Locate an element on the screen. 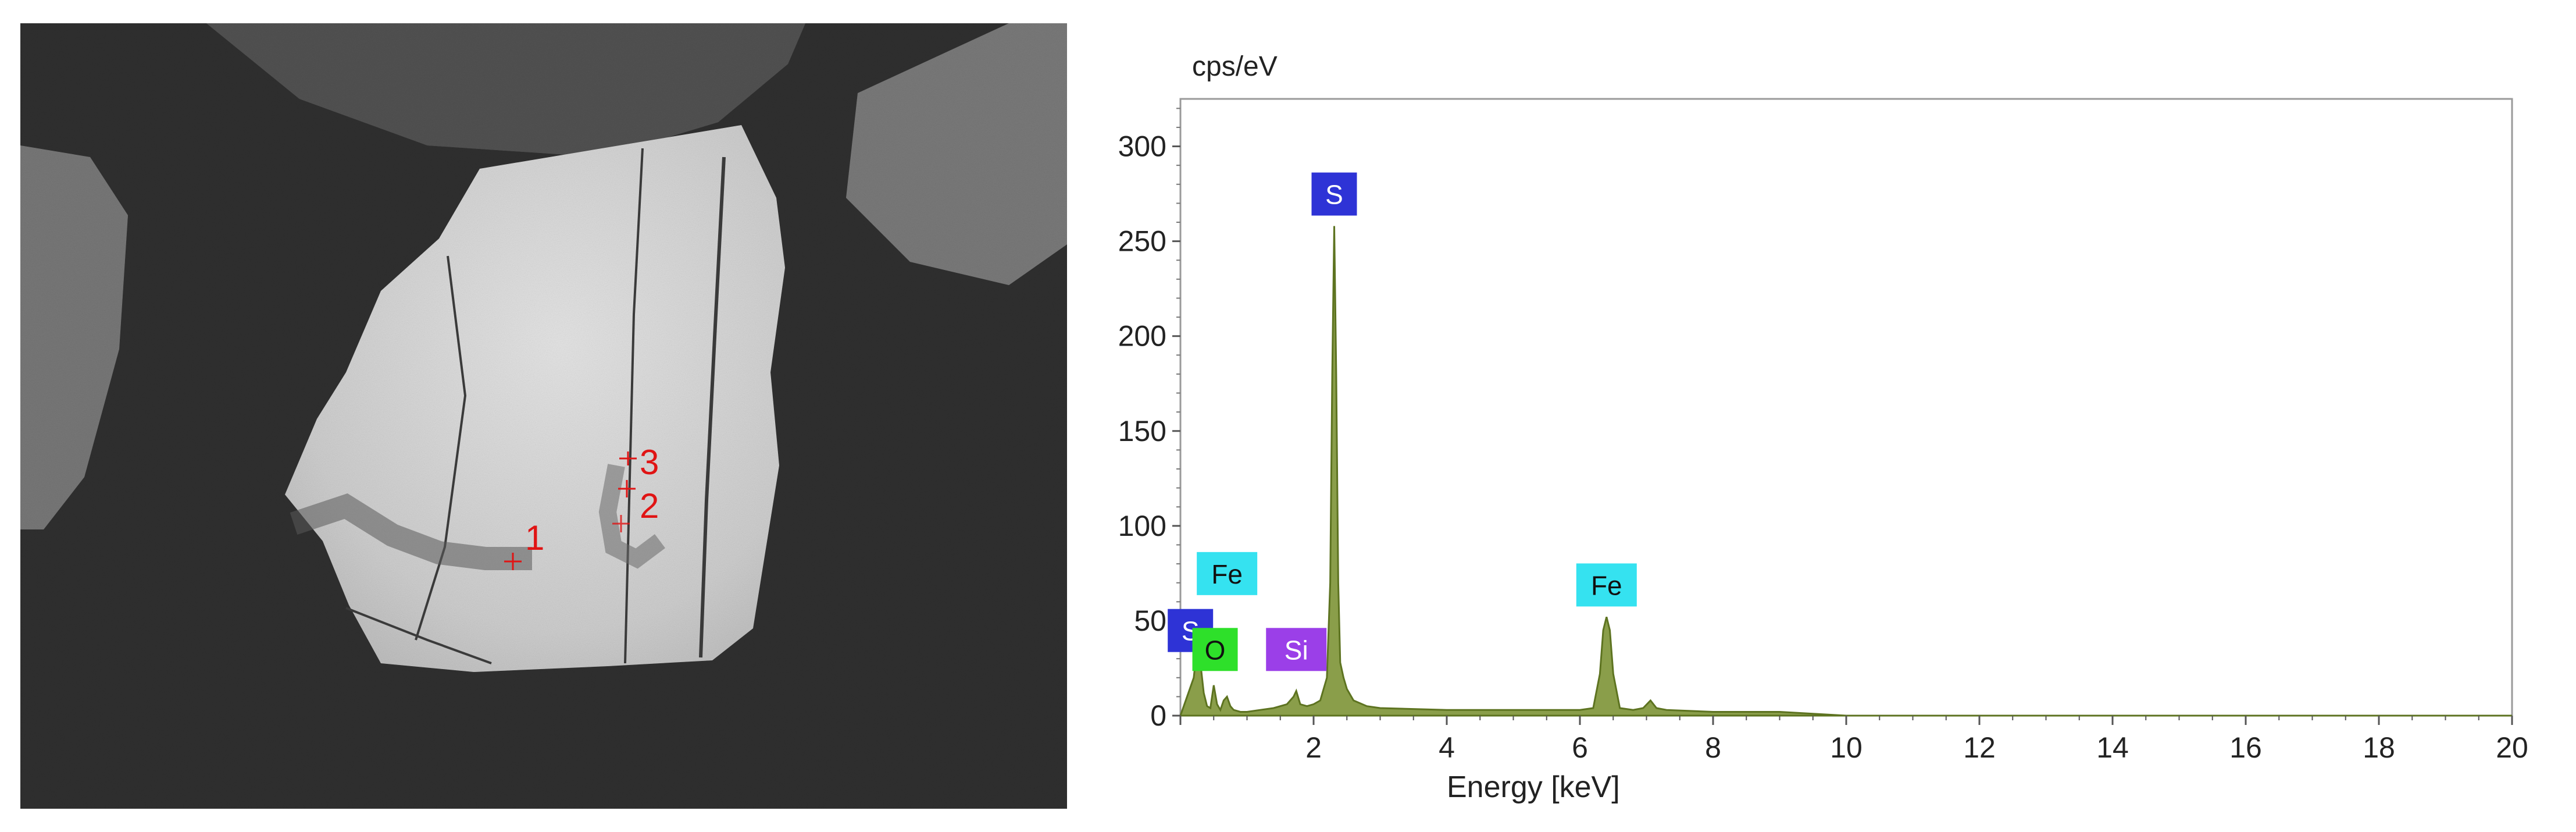 The width and height of the screenshot is (2576, 832). x-axis-label: Energy [keV] is located at coordinates (1534, 787).